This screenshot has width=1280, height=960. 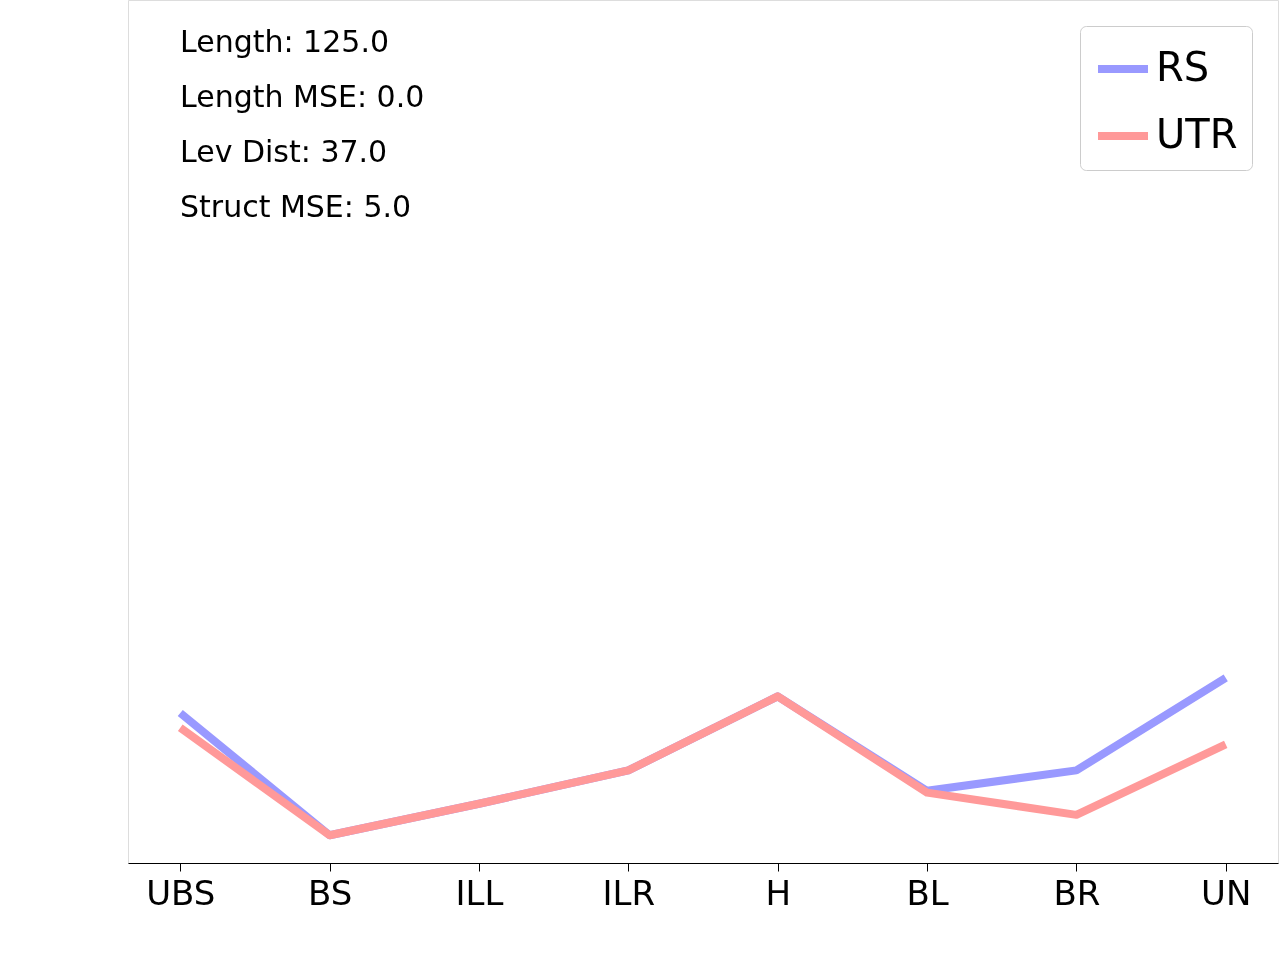 I want to click on text: Struct MSE: 5.0, so click(x=296, y=206).